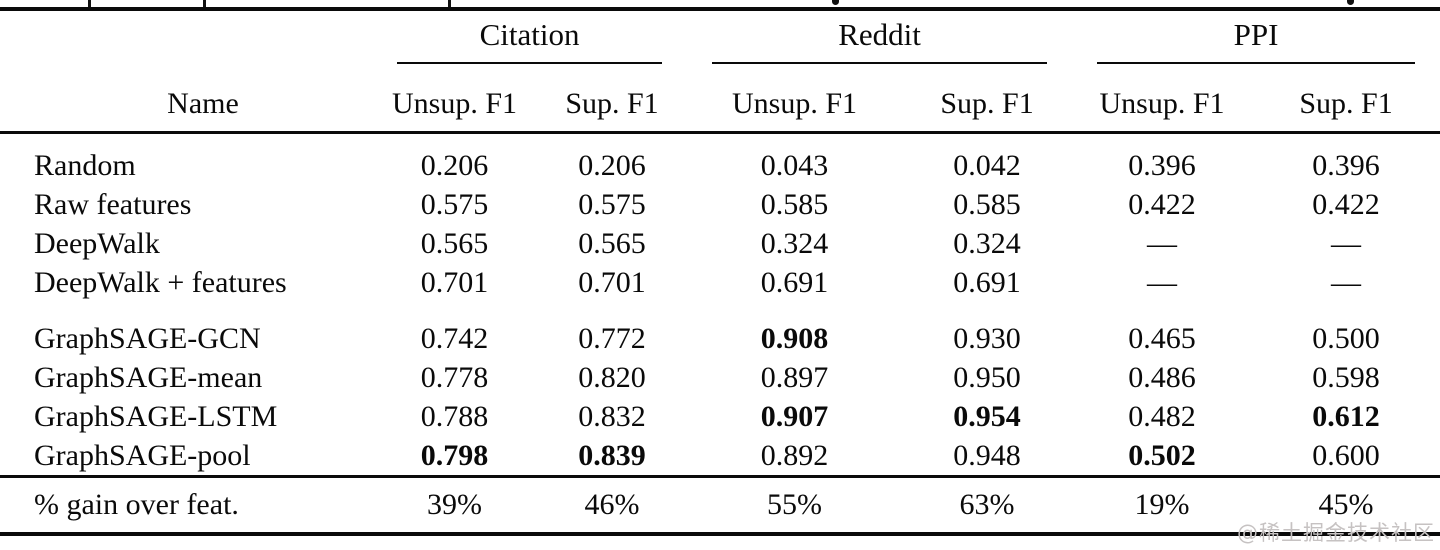 This screenshot has width=1440, height=550. I want to click on table-top-rule, so click(720, 9).